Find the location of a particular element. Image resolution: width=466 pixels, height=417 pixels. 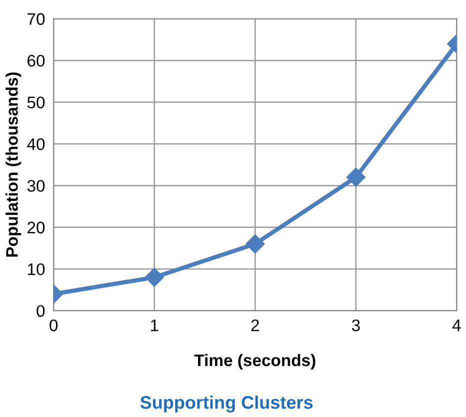

y-tick-label: 20 is located at coordinates (36, 228).